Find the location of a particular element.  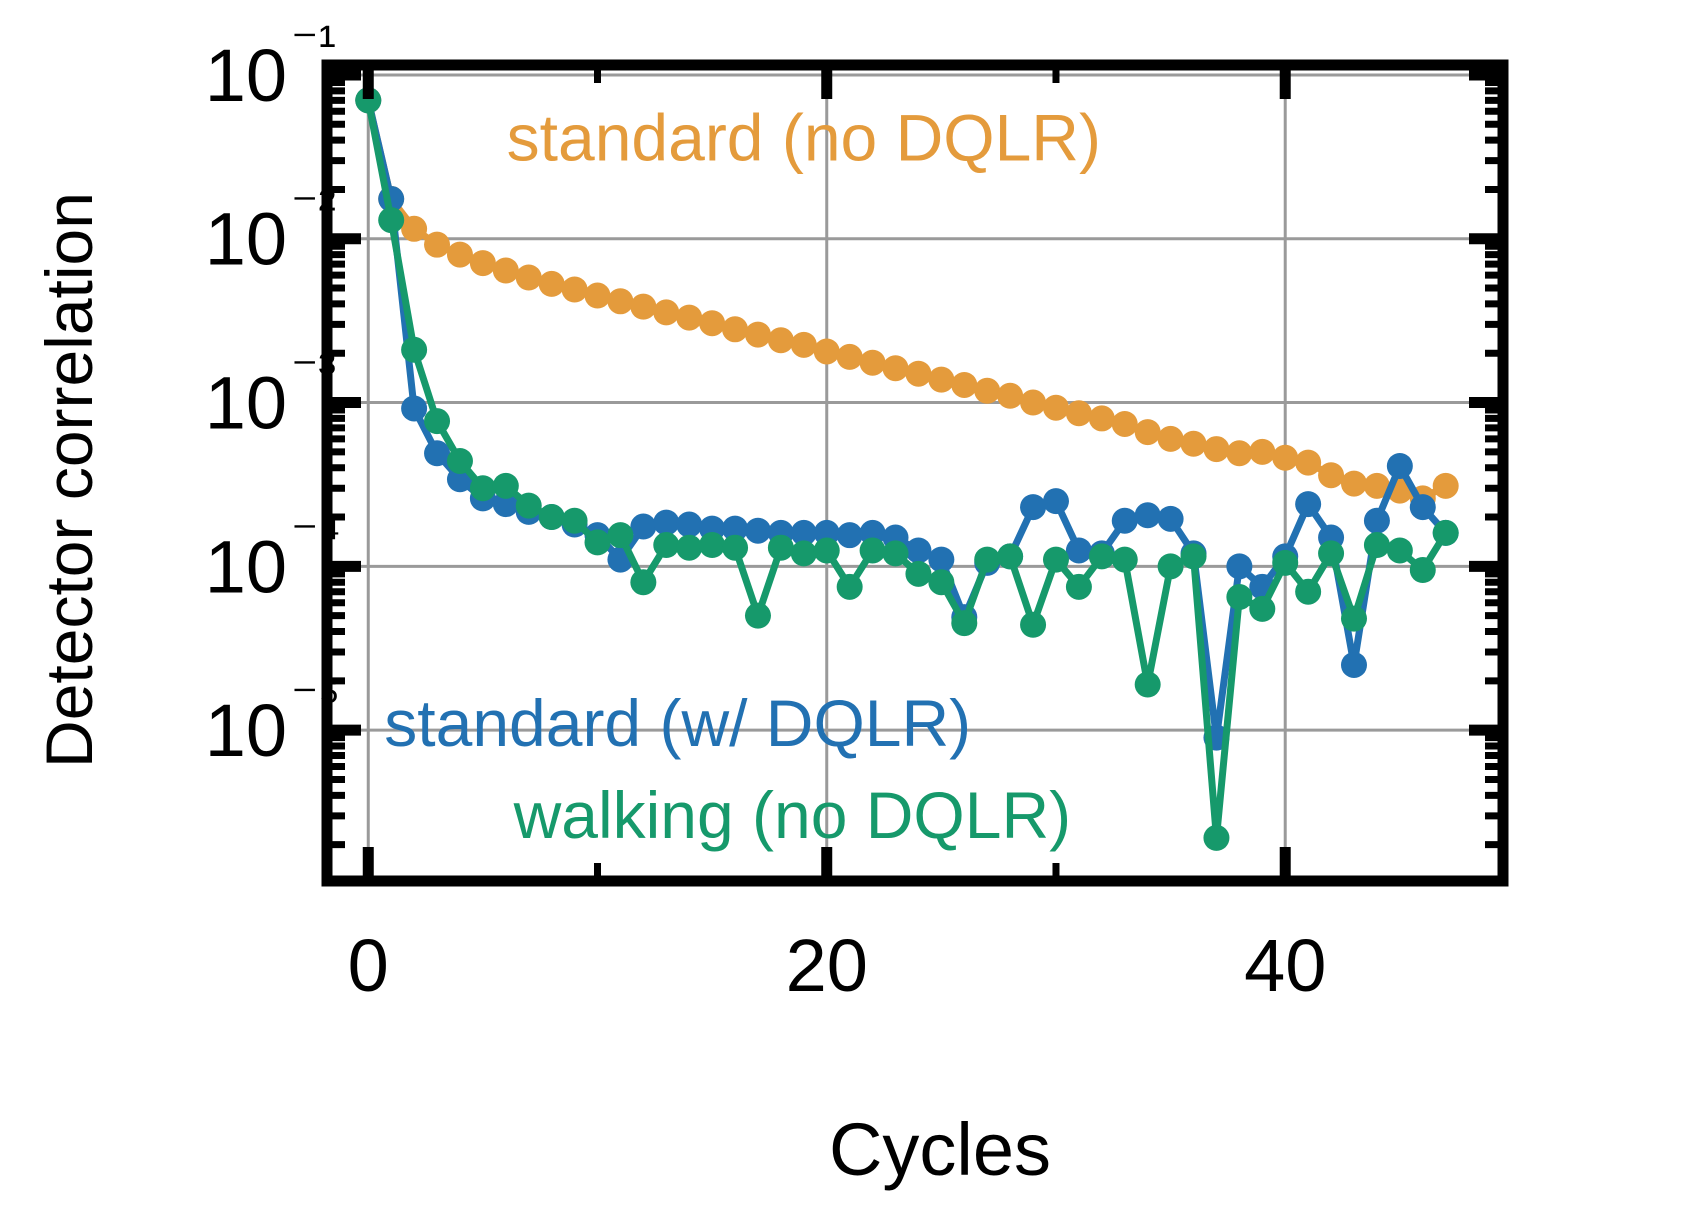

x-tick-label: 20 is located at coordinates (827, 965).